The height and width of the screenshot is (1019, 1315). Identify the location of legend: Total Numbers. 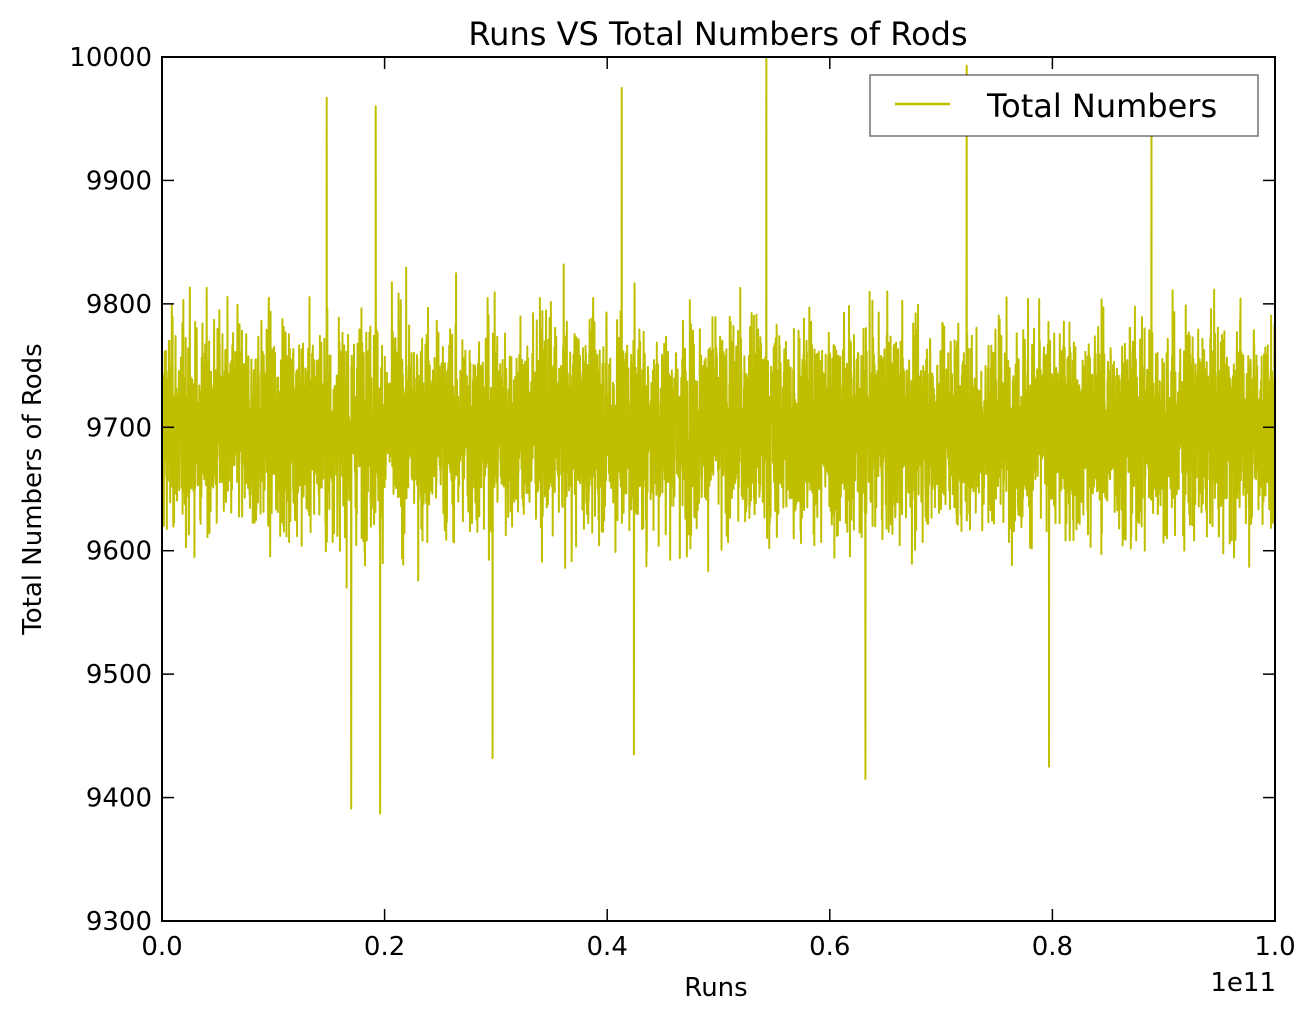
(1064, 105).